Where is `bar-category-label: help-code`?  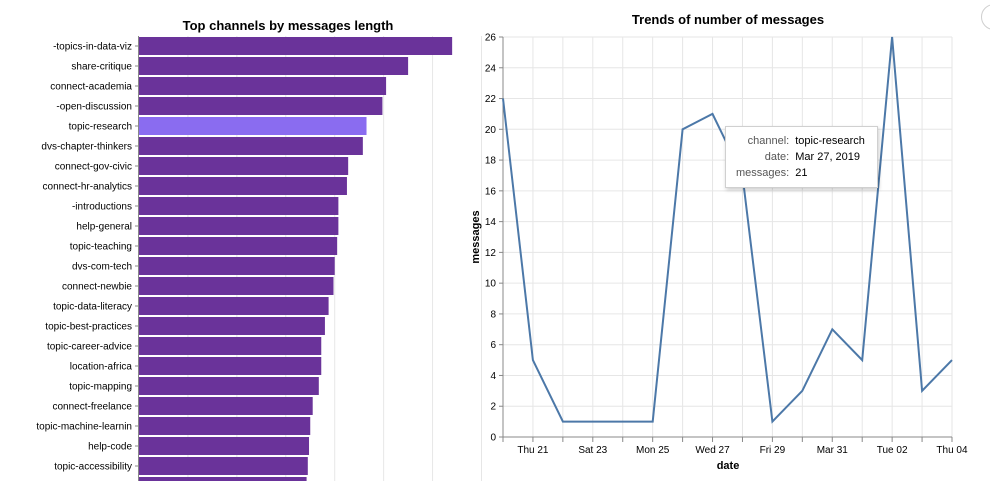
bar-category-label: help-code is located at coordinates (110, 447).